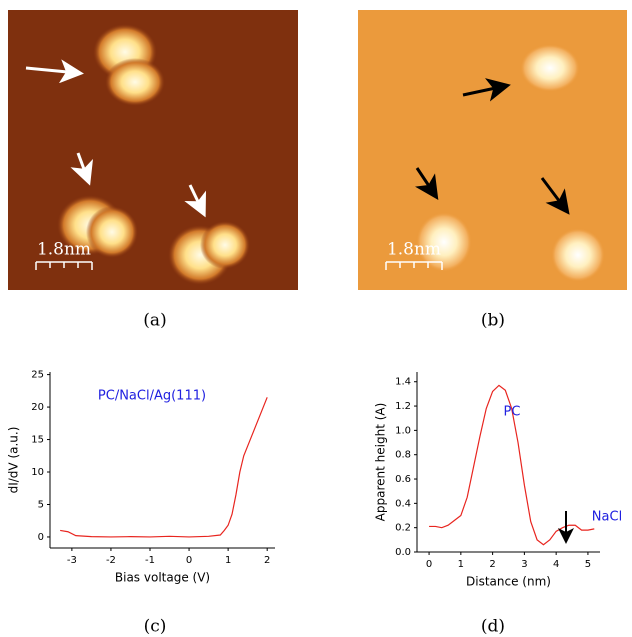 The height and width of the screenshot is (637, 632). I want to click on y-tick-label: 1.4, so click(403, 382).